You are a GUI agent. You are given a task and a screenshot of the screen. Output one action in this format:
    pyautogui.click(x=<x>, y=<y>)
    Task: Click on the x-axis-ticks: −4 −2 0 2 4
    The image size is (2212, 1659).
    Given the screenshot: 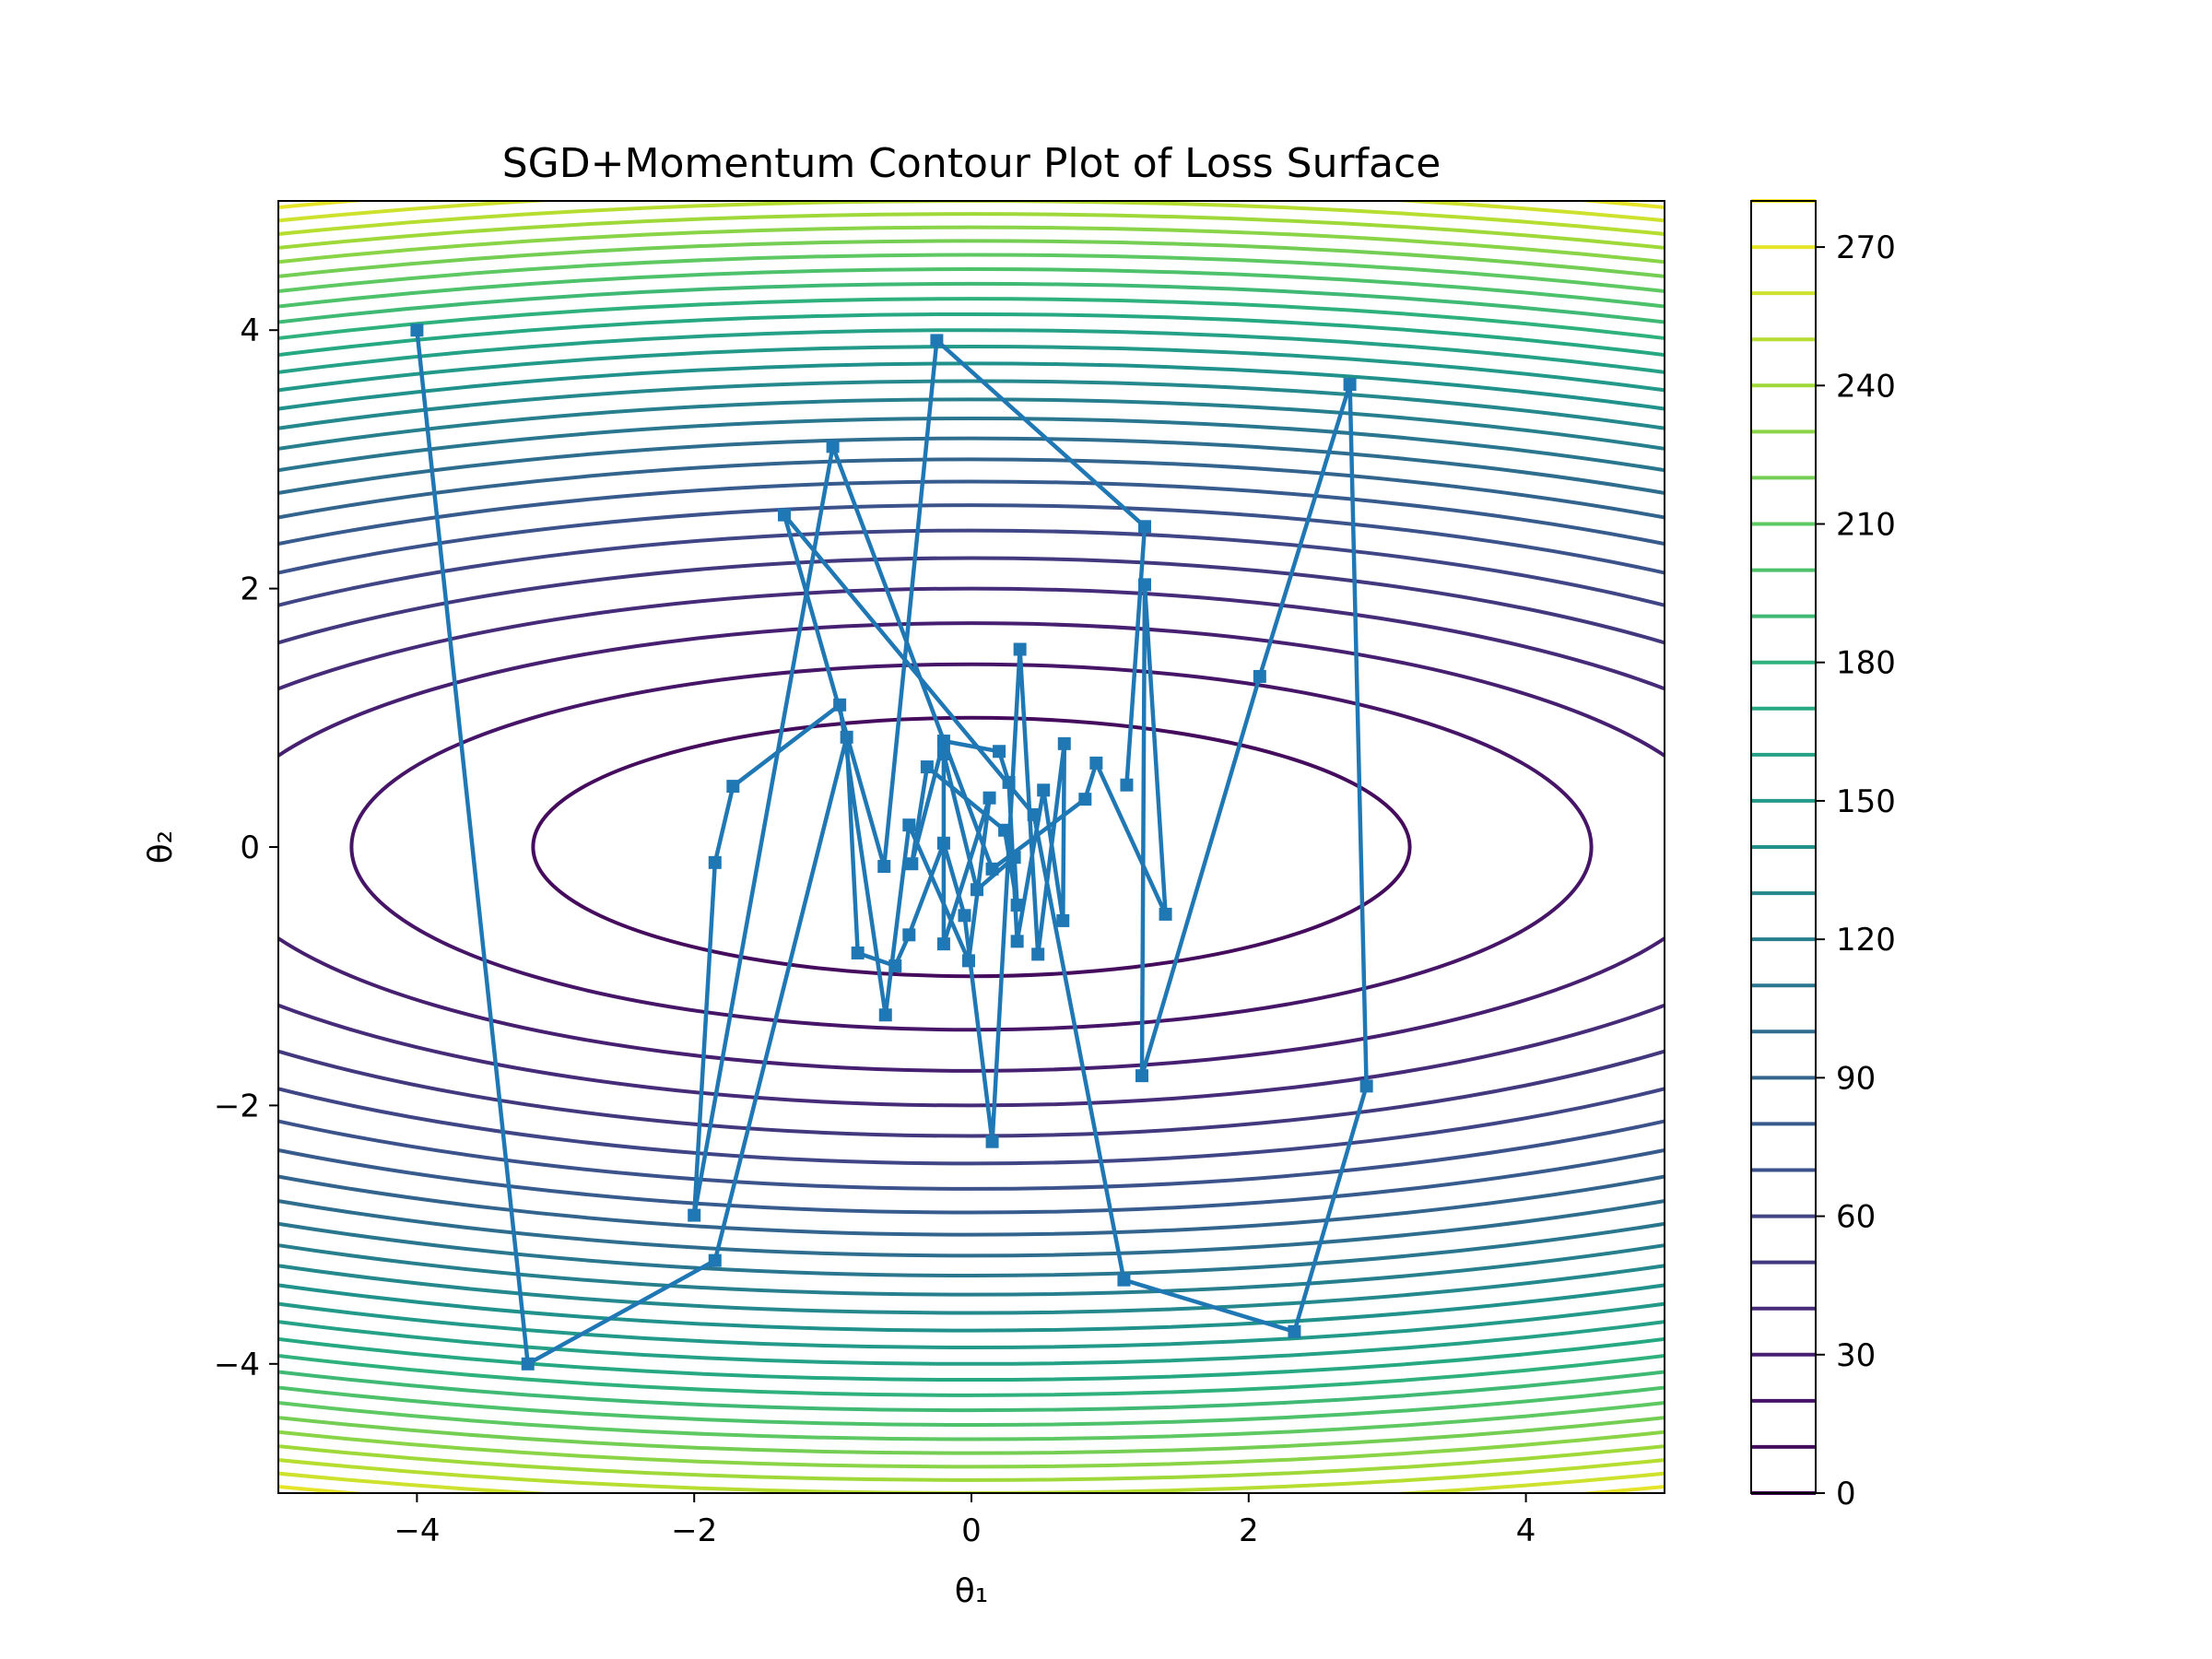 What is the action you would take?
    pyautogui.click(x=964, y=1521)
    